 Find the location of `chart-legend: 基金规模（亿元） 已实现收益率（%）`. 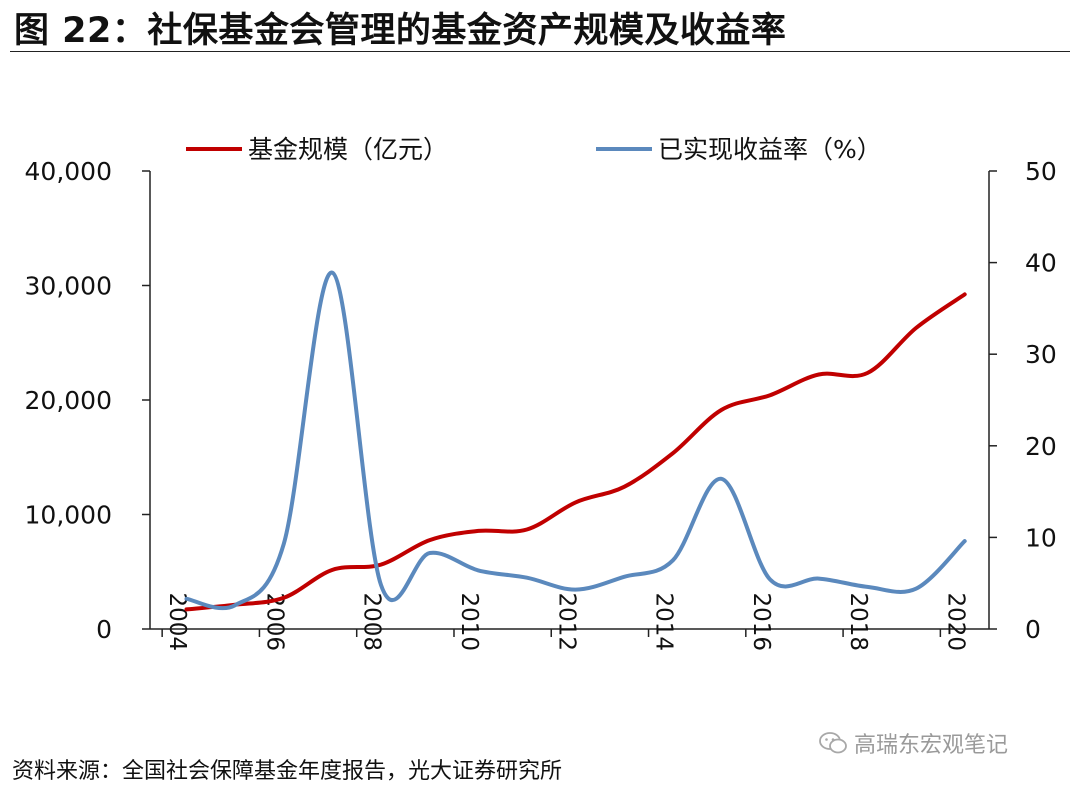

chart-legend: 基金规模（亿元） 已实现收益率（%） is located at coordinates (534, 149).